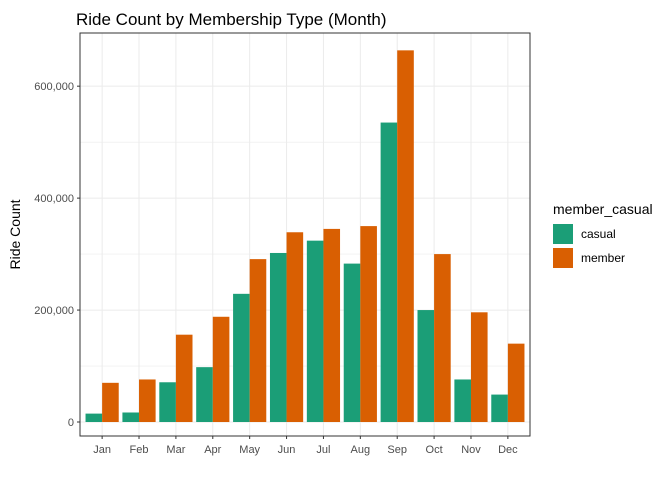 The height and width of the screenshot is (480, 672). What do you see at coordinates (54, 311) in the screenshot?
I see `y-tick-label: 200,000` at bounding box center [54, 311].